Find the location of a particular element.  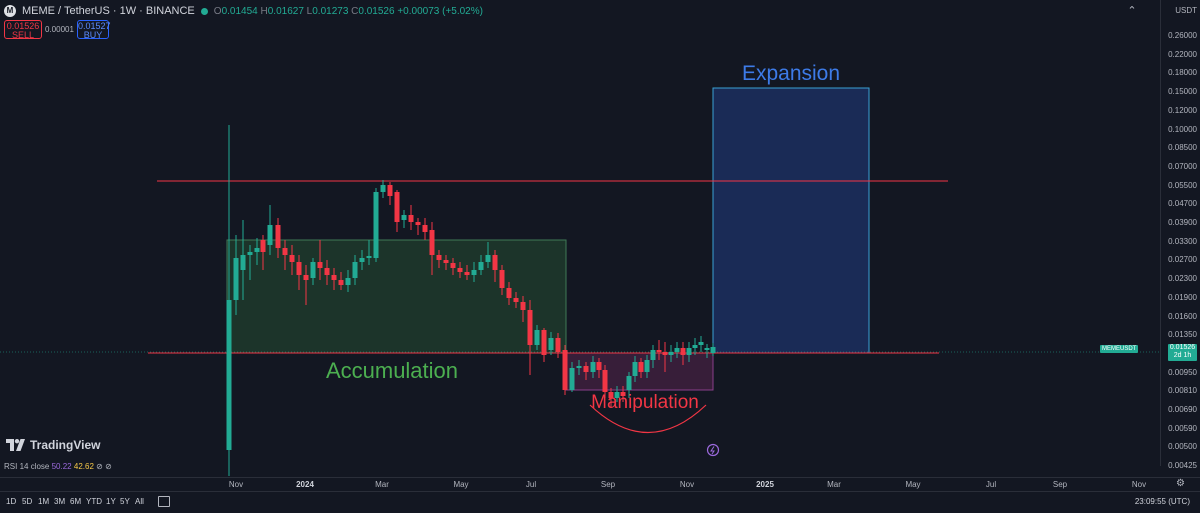

time-label: Sep is located at coordinates (1060, 484).